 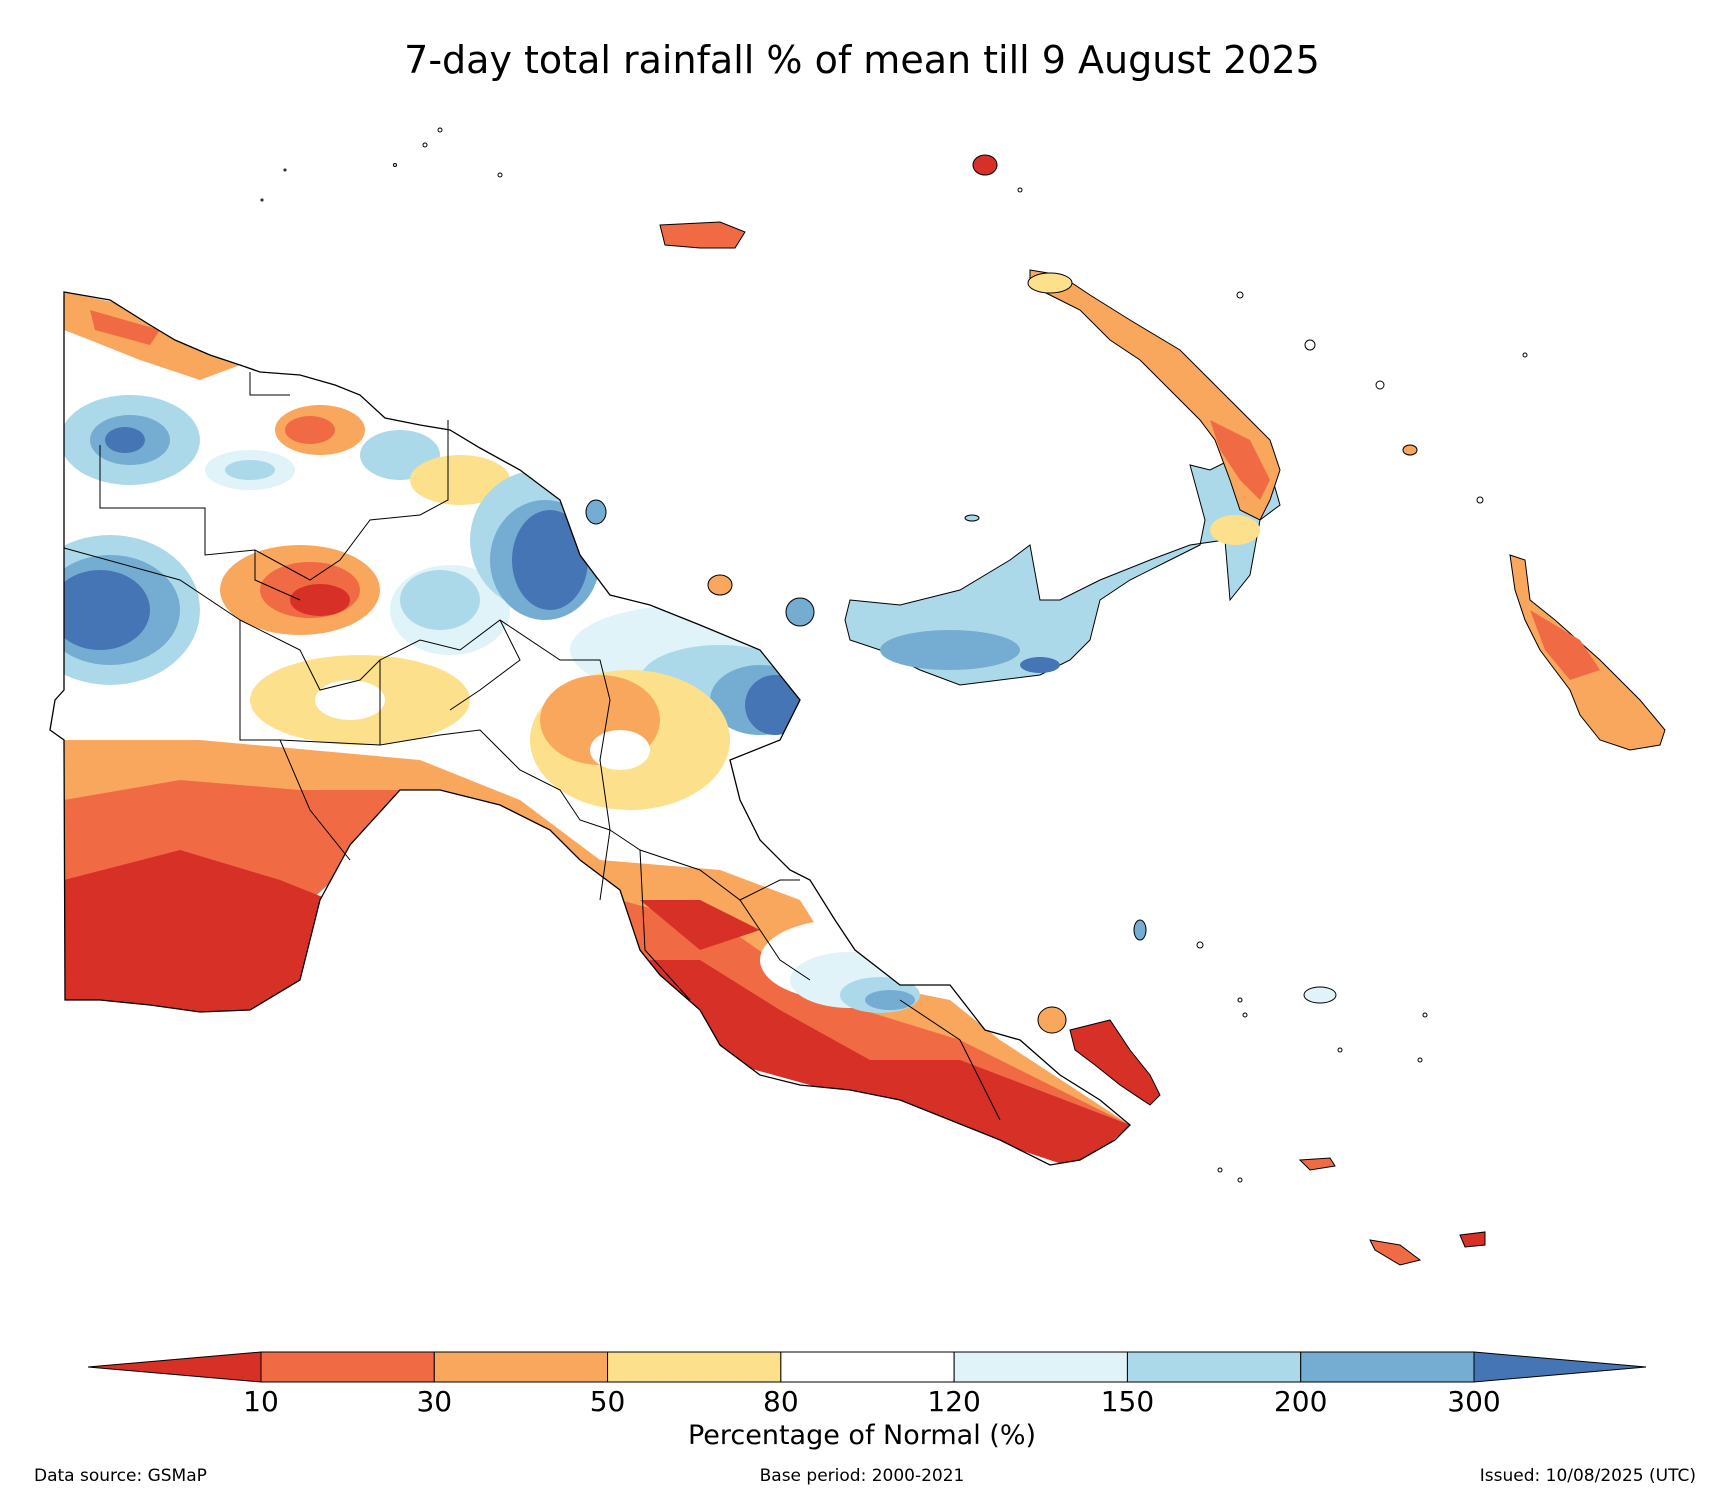 I want to click on colorbar-tick-label: 150, so click(x=1127, y=1401).